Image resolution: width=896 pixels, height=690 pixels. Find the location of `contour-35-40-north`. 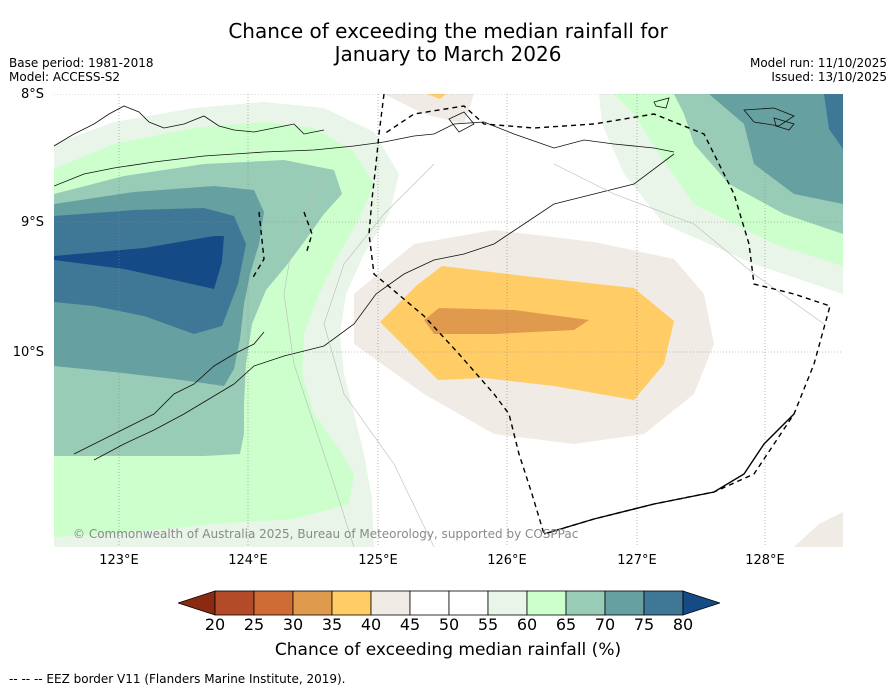

contour-35-40-north is located at coordinates (436, 96).